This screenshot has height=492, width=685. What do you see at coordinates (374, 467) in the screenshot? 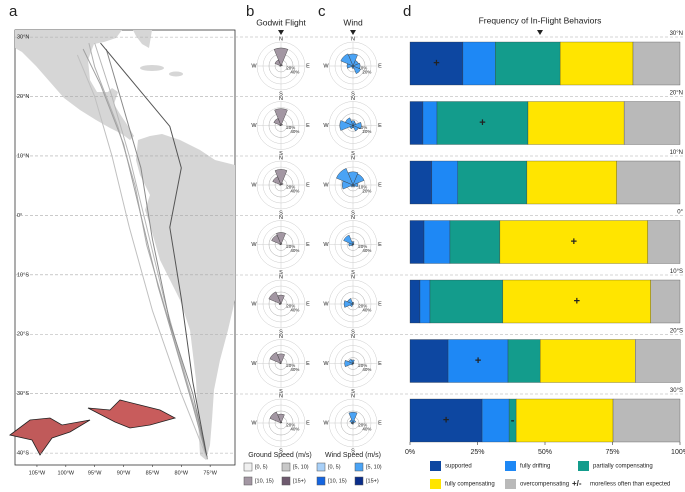
I see `legend-label: [5, 10)` at bounding box center [374, 467].